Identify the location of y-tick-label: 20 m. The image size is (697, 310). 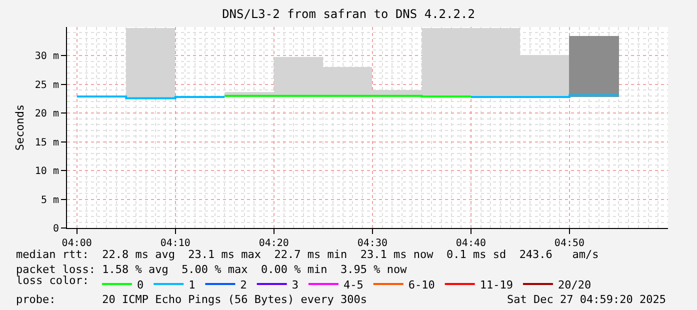
(46, 114).